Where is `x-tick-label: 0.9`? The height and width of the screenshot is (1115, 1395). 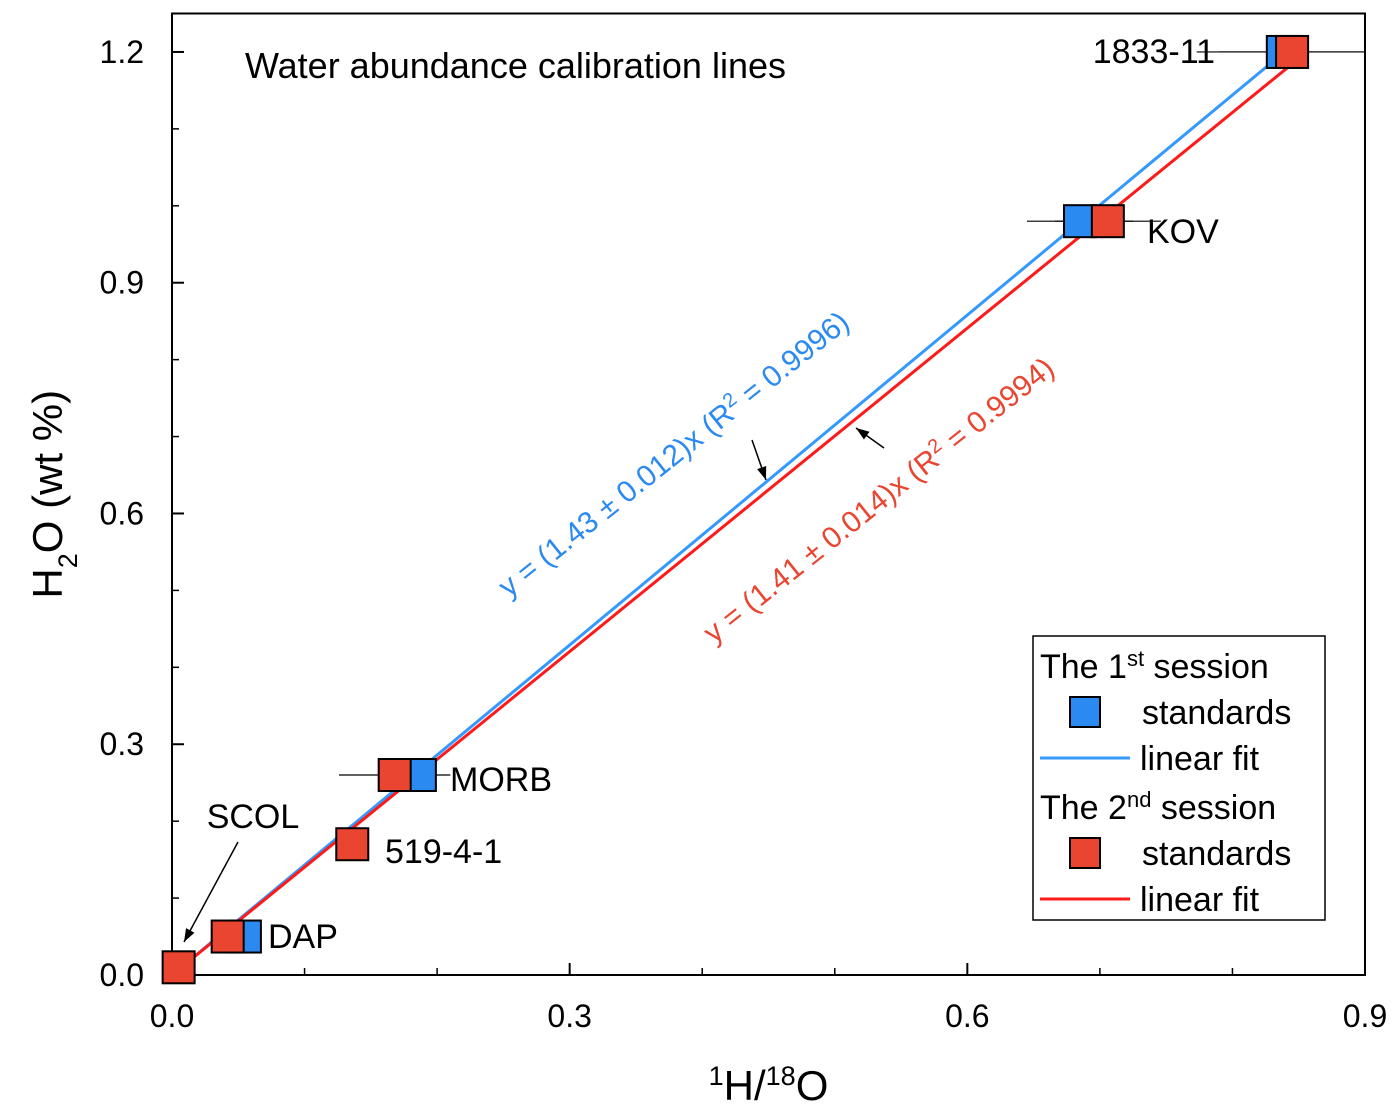 x-tick-label: 0.9 is located at coordinates (1365, 1016).